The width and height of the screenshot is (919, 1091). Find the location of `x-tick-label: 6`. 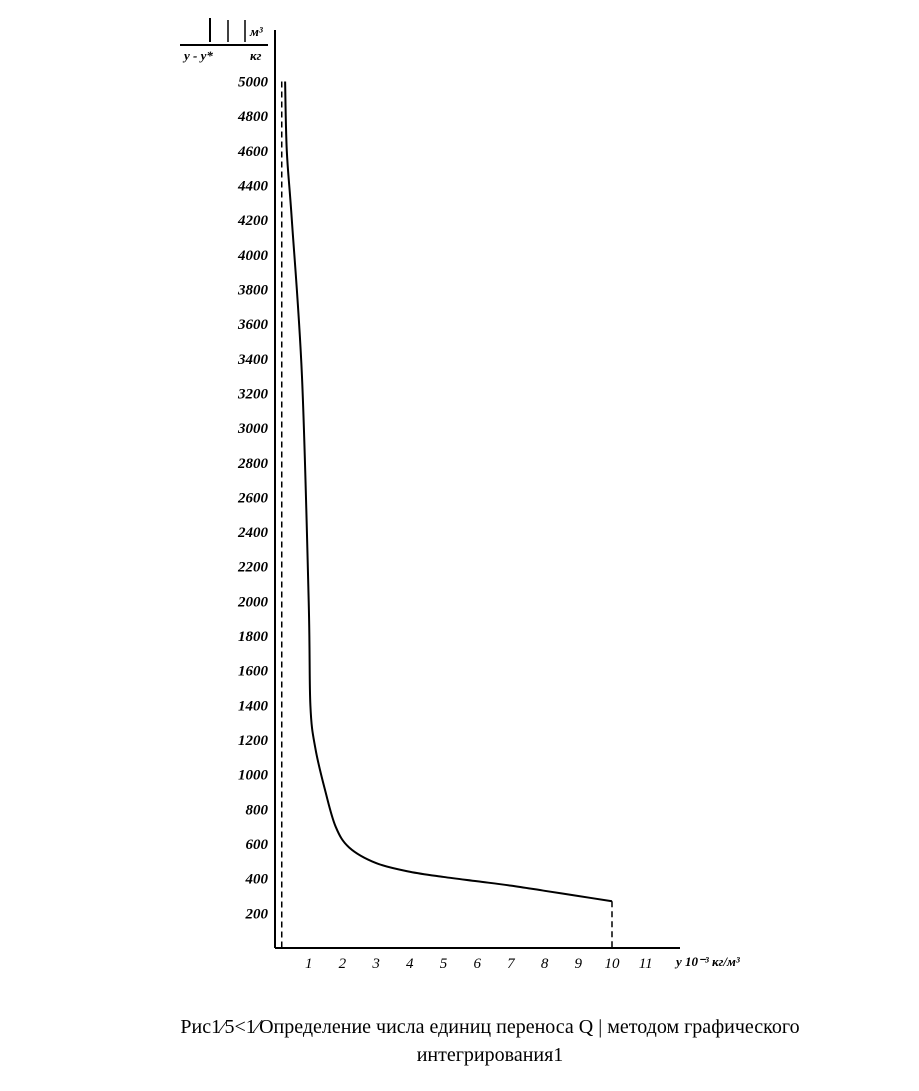

x-tick-label: 6 is located at coordinates (477, 964).